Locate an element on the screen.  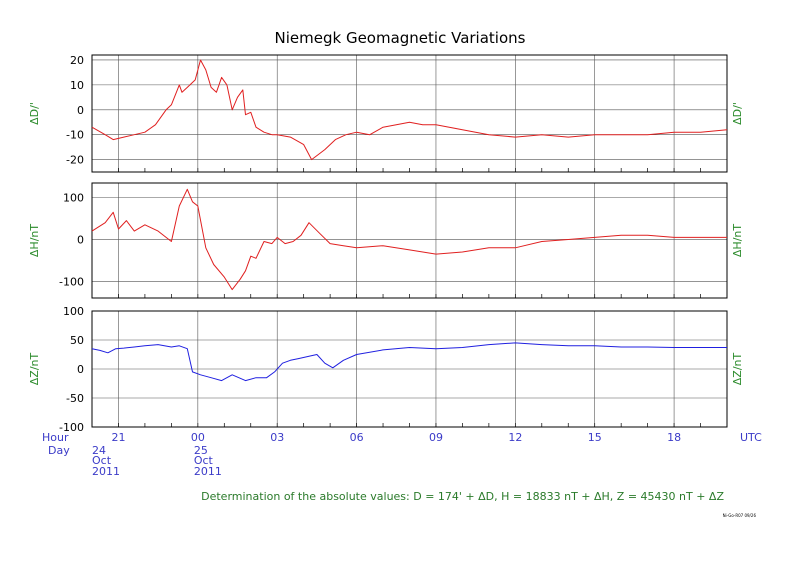
ylabel-right-H: ΔH/nT is located at coordinates (737, 240).